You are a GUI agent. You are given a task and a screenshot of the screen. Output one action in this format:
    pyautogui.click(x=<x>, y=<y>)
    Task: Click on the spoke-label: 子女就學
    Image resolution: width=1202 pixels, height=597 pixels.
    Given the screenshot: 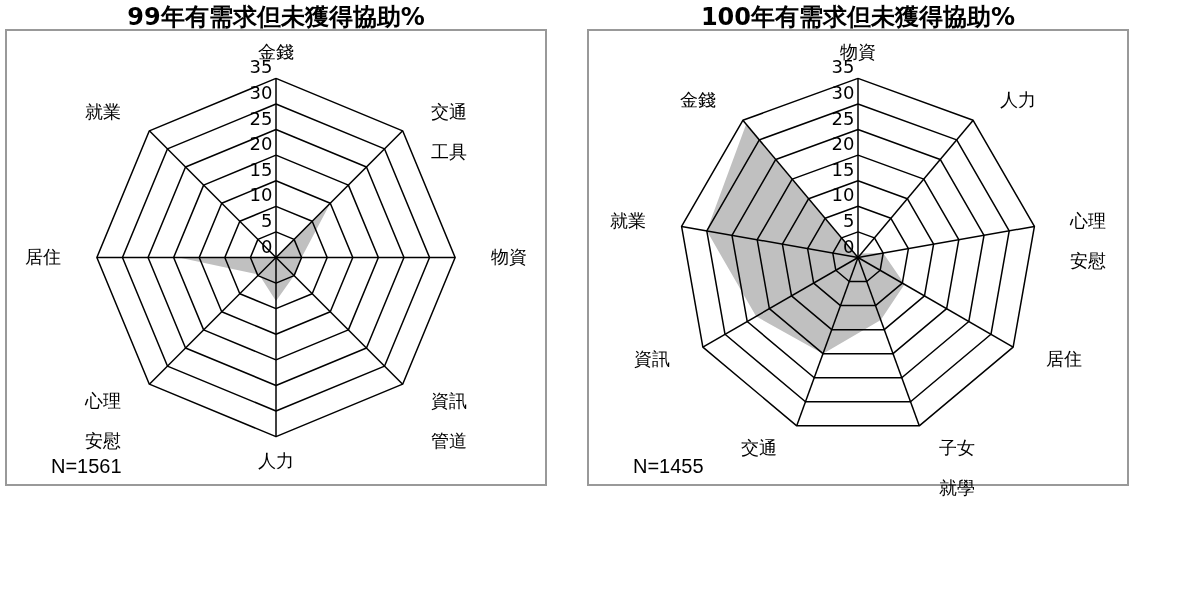 What is the action you would take?
    pyautogui.click(x=956, y=468)
    